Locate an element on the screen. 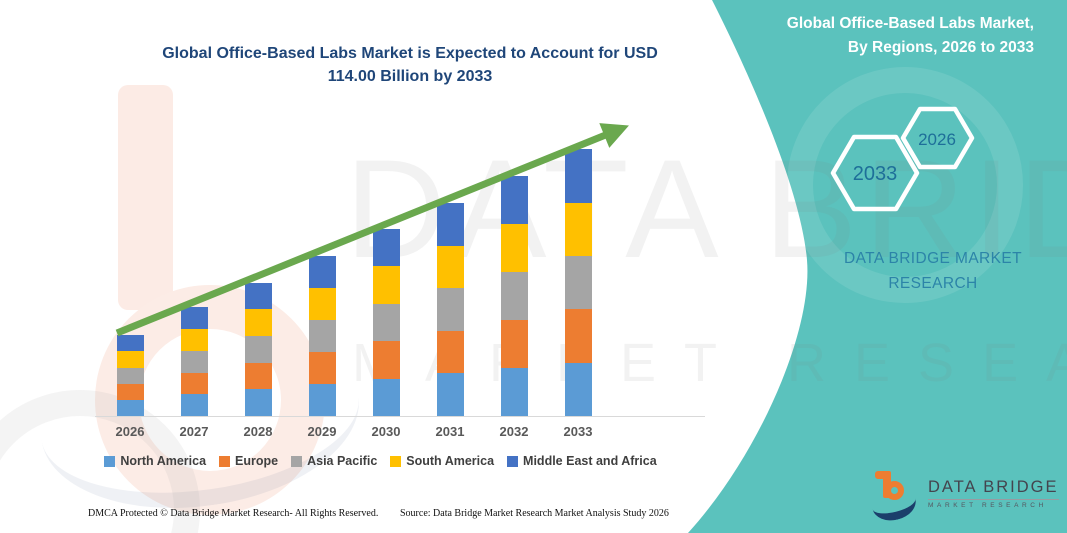  data-bridge-logo-icon is located at coordinates (894, 496).